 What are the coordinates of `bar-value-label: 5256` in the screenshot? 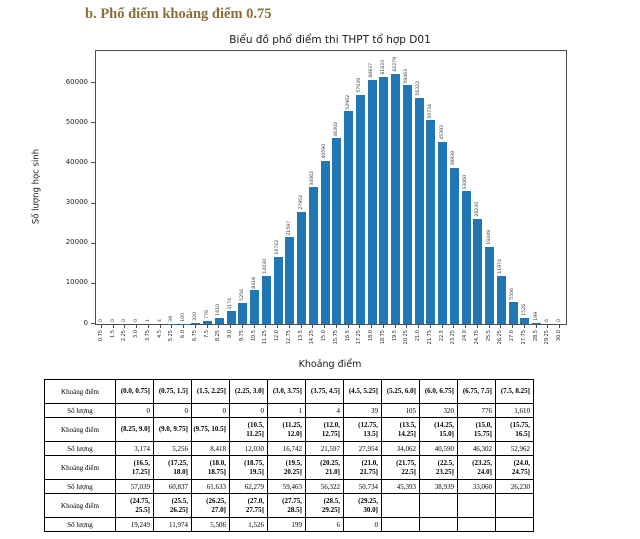 It's located at (242, 295).